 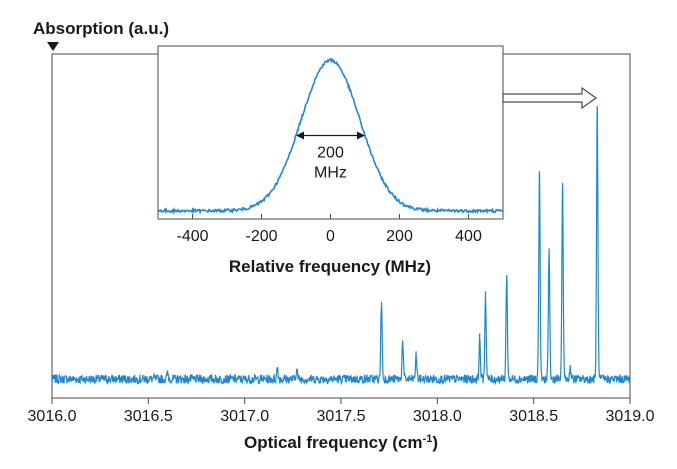 What do you see at coordinates (244, 416) in the screenshot?
I see `main-x-tick-label: 3017.0` at bounding box center [244, 416].